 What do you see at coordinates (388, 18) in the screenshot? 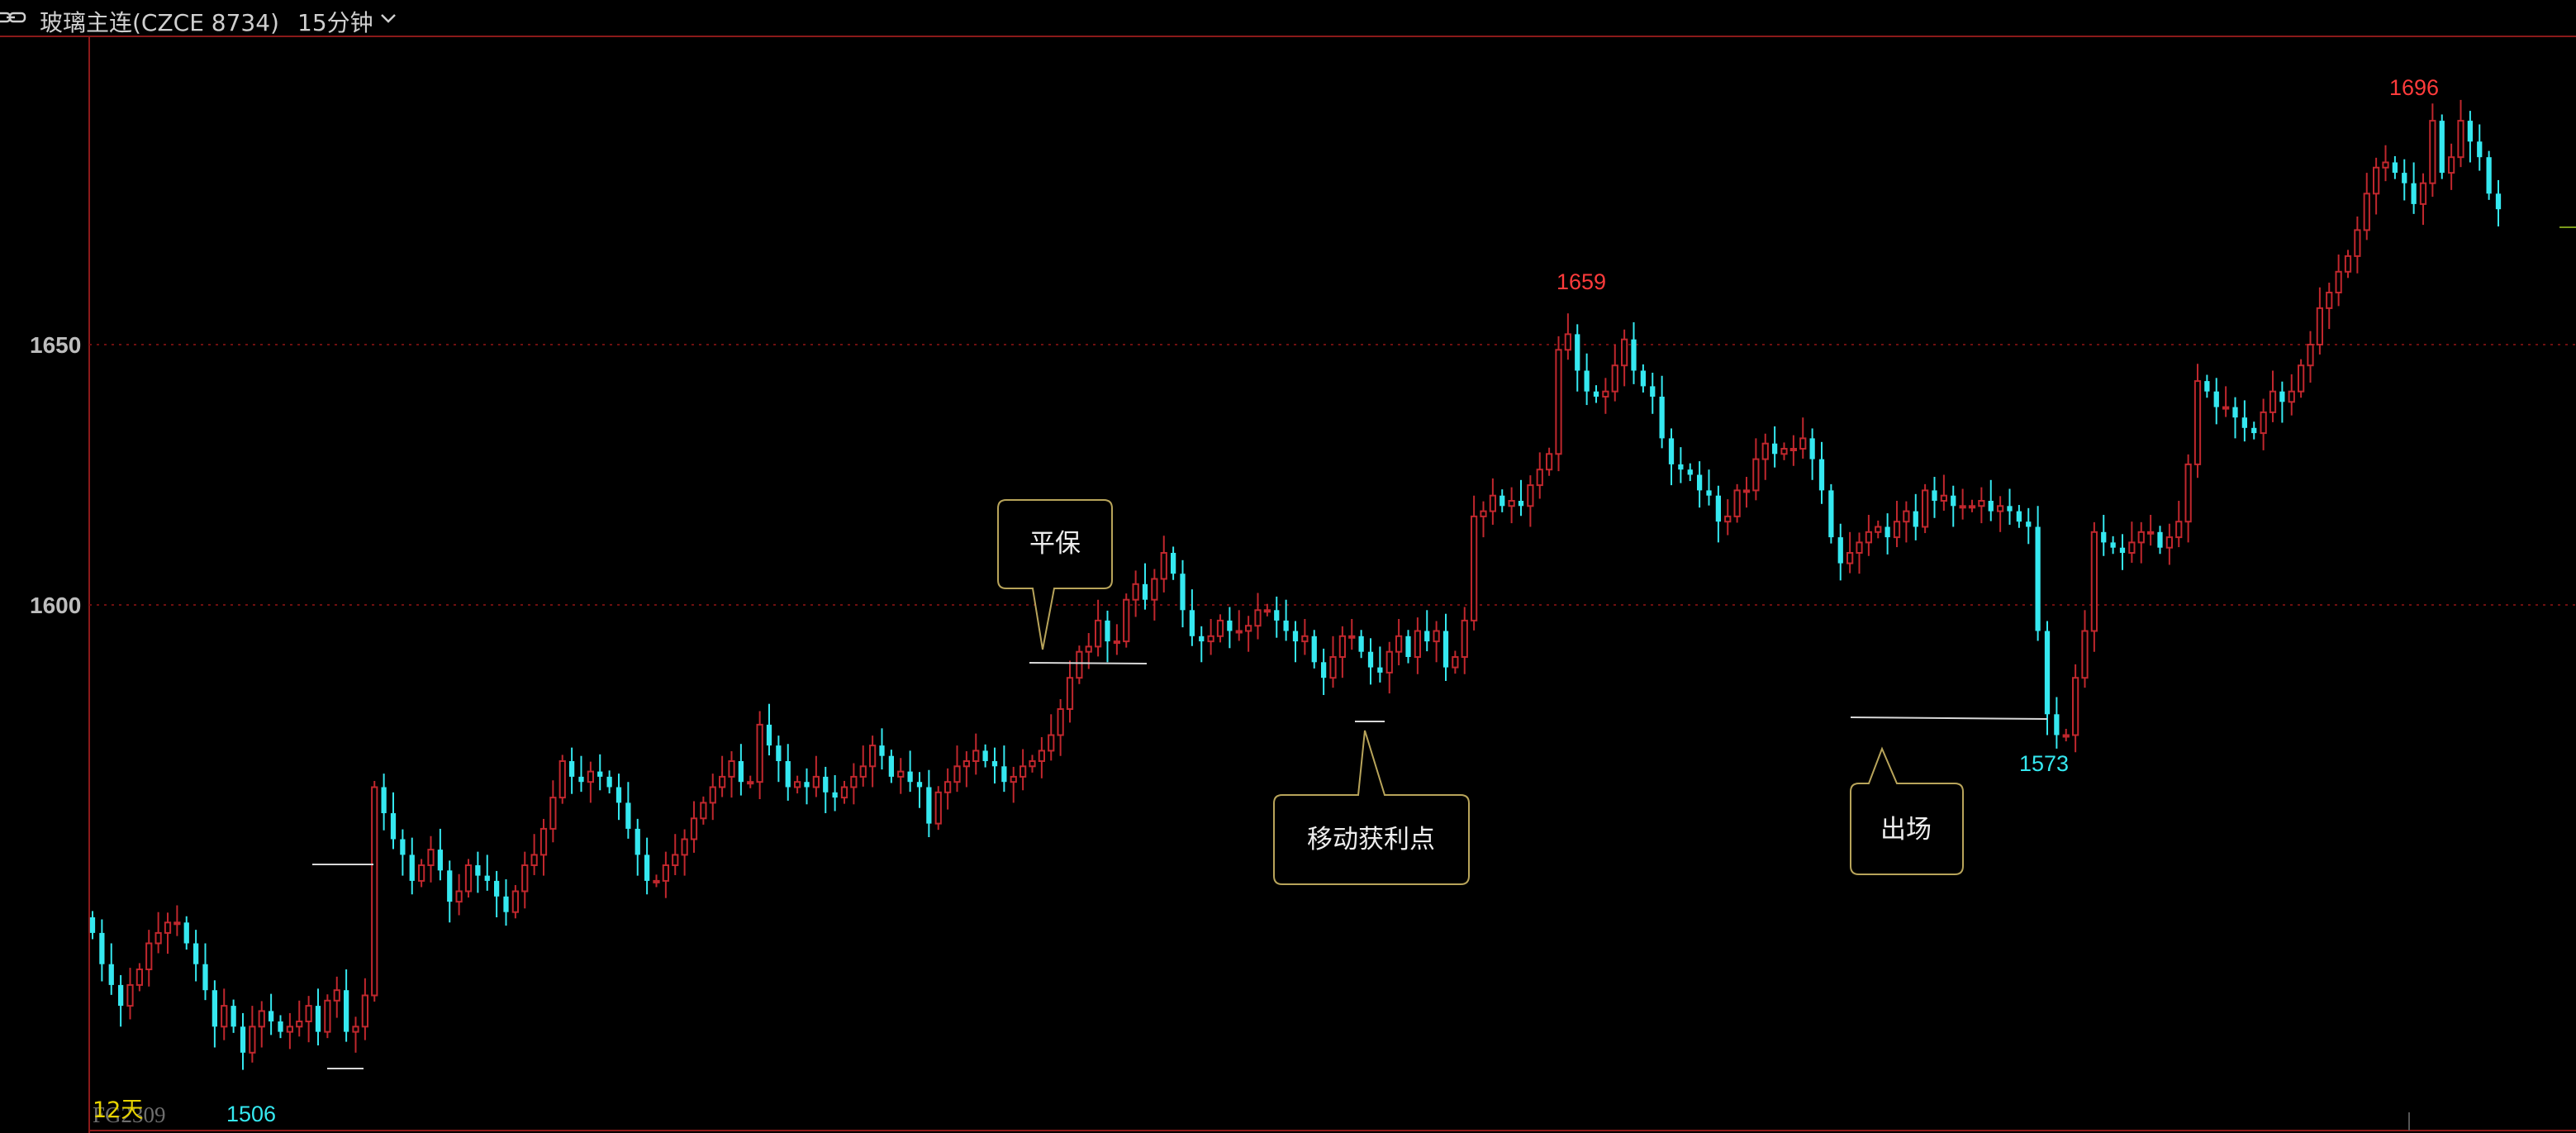
I see `chevron-down-icon` at bounding box center [388, 18].